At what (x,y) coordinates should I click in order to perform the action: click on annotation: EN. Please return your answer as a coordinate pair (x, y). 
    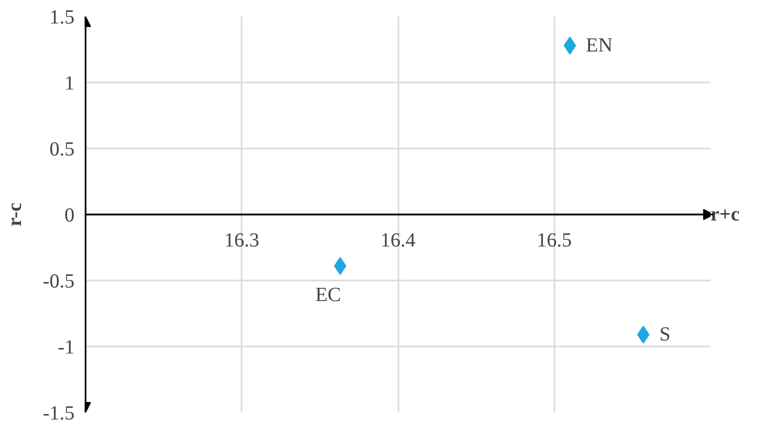
    Looking at the image, I should click on (599, 45).